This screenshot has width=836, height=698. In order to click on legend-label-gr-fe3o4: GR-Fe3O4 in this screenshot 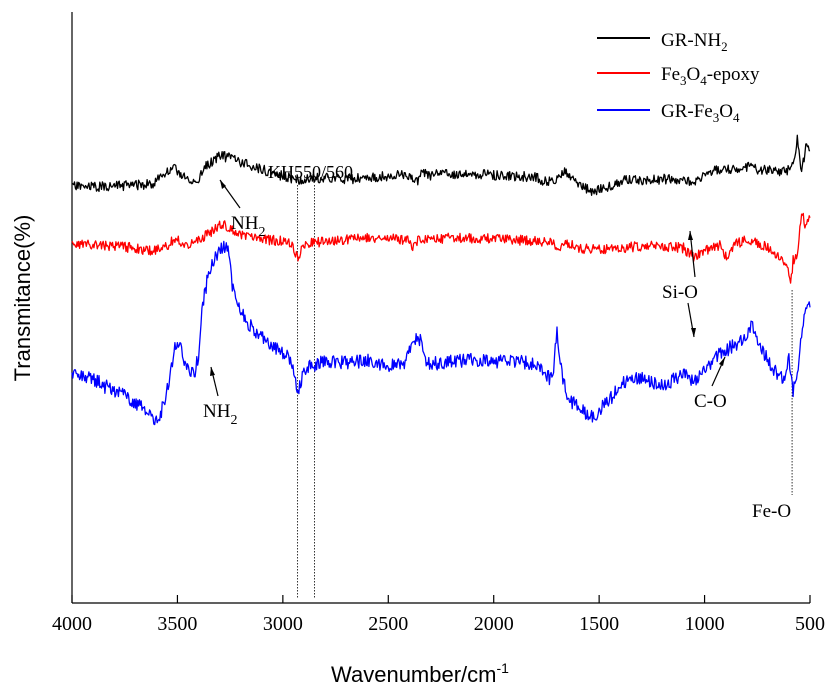, I will do `click(700, 113)`.